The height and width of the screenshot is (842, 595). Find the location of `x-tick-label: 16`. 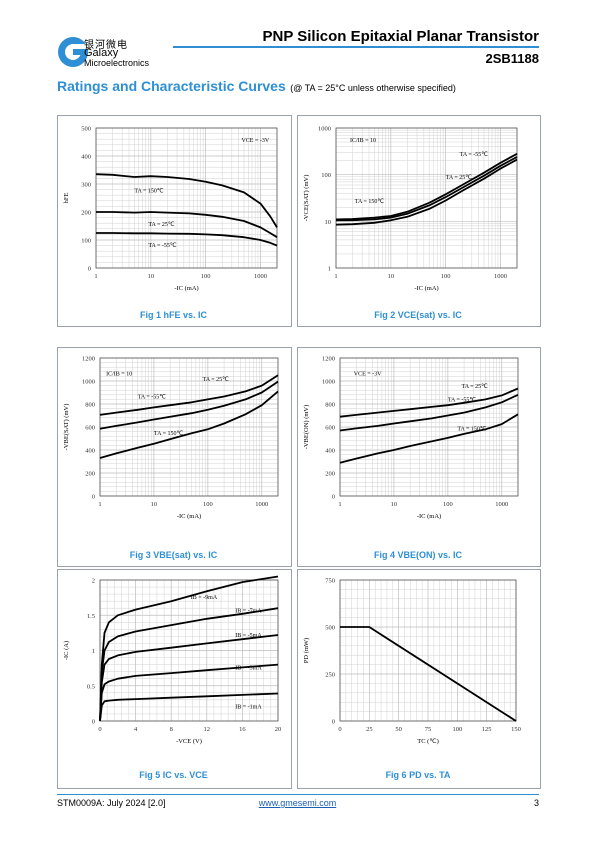

x-tick-label: 16 is located at coordinates (242, 729).